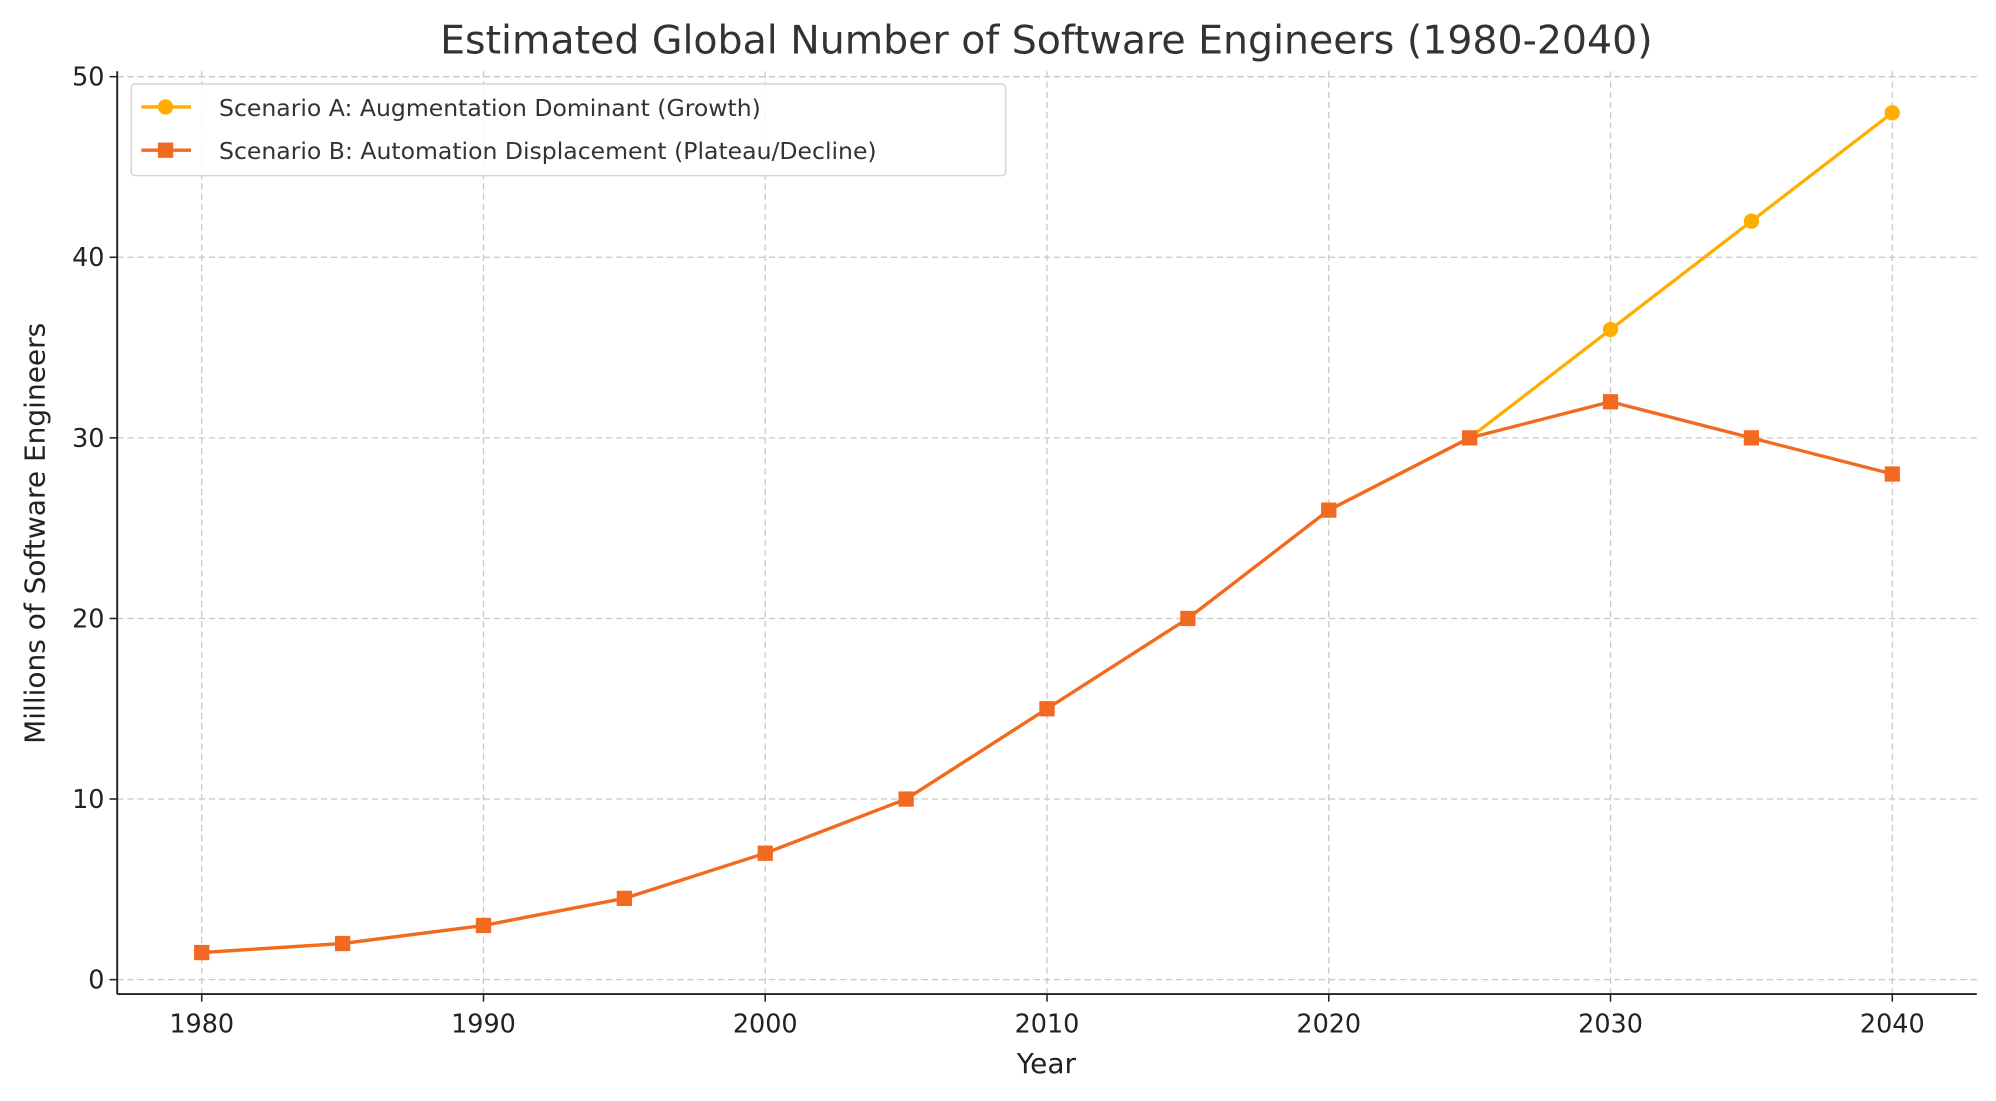 The height and width of the screenshot is (1101, 1996). What do you see at coordinates (483, 1024) in the screenshot?
I see `x-tick-label: 1990` at bounding box center [483, 1024].